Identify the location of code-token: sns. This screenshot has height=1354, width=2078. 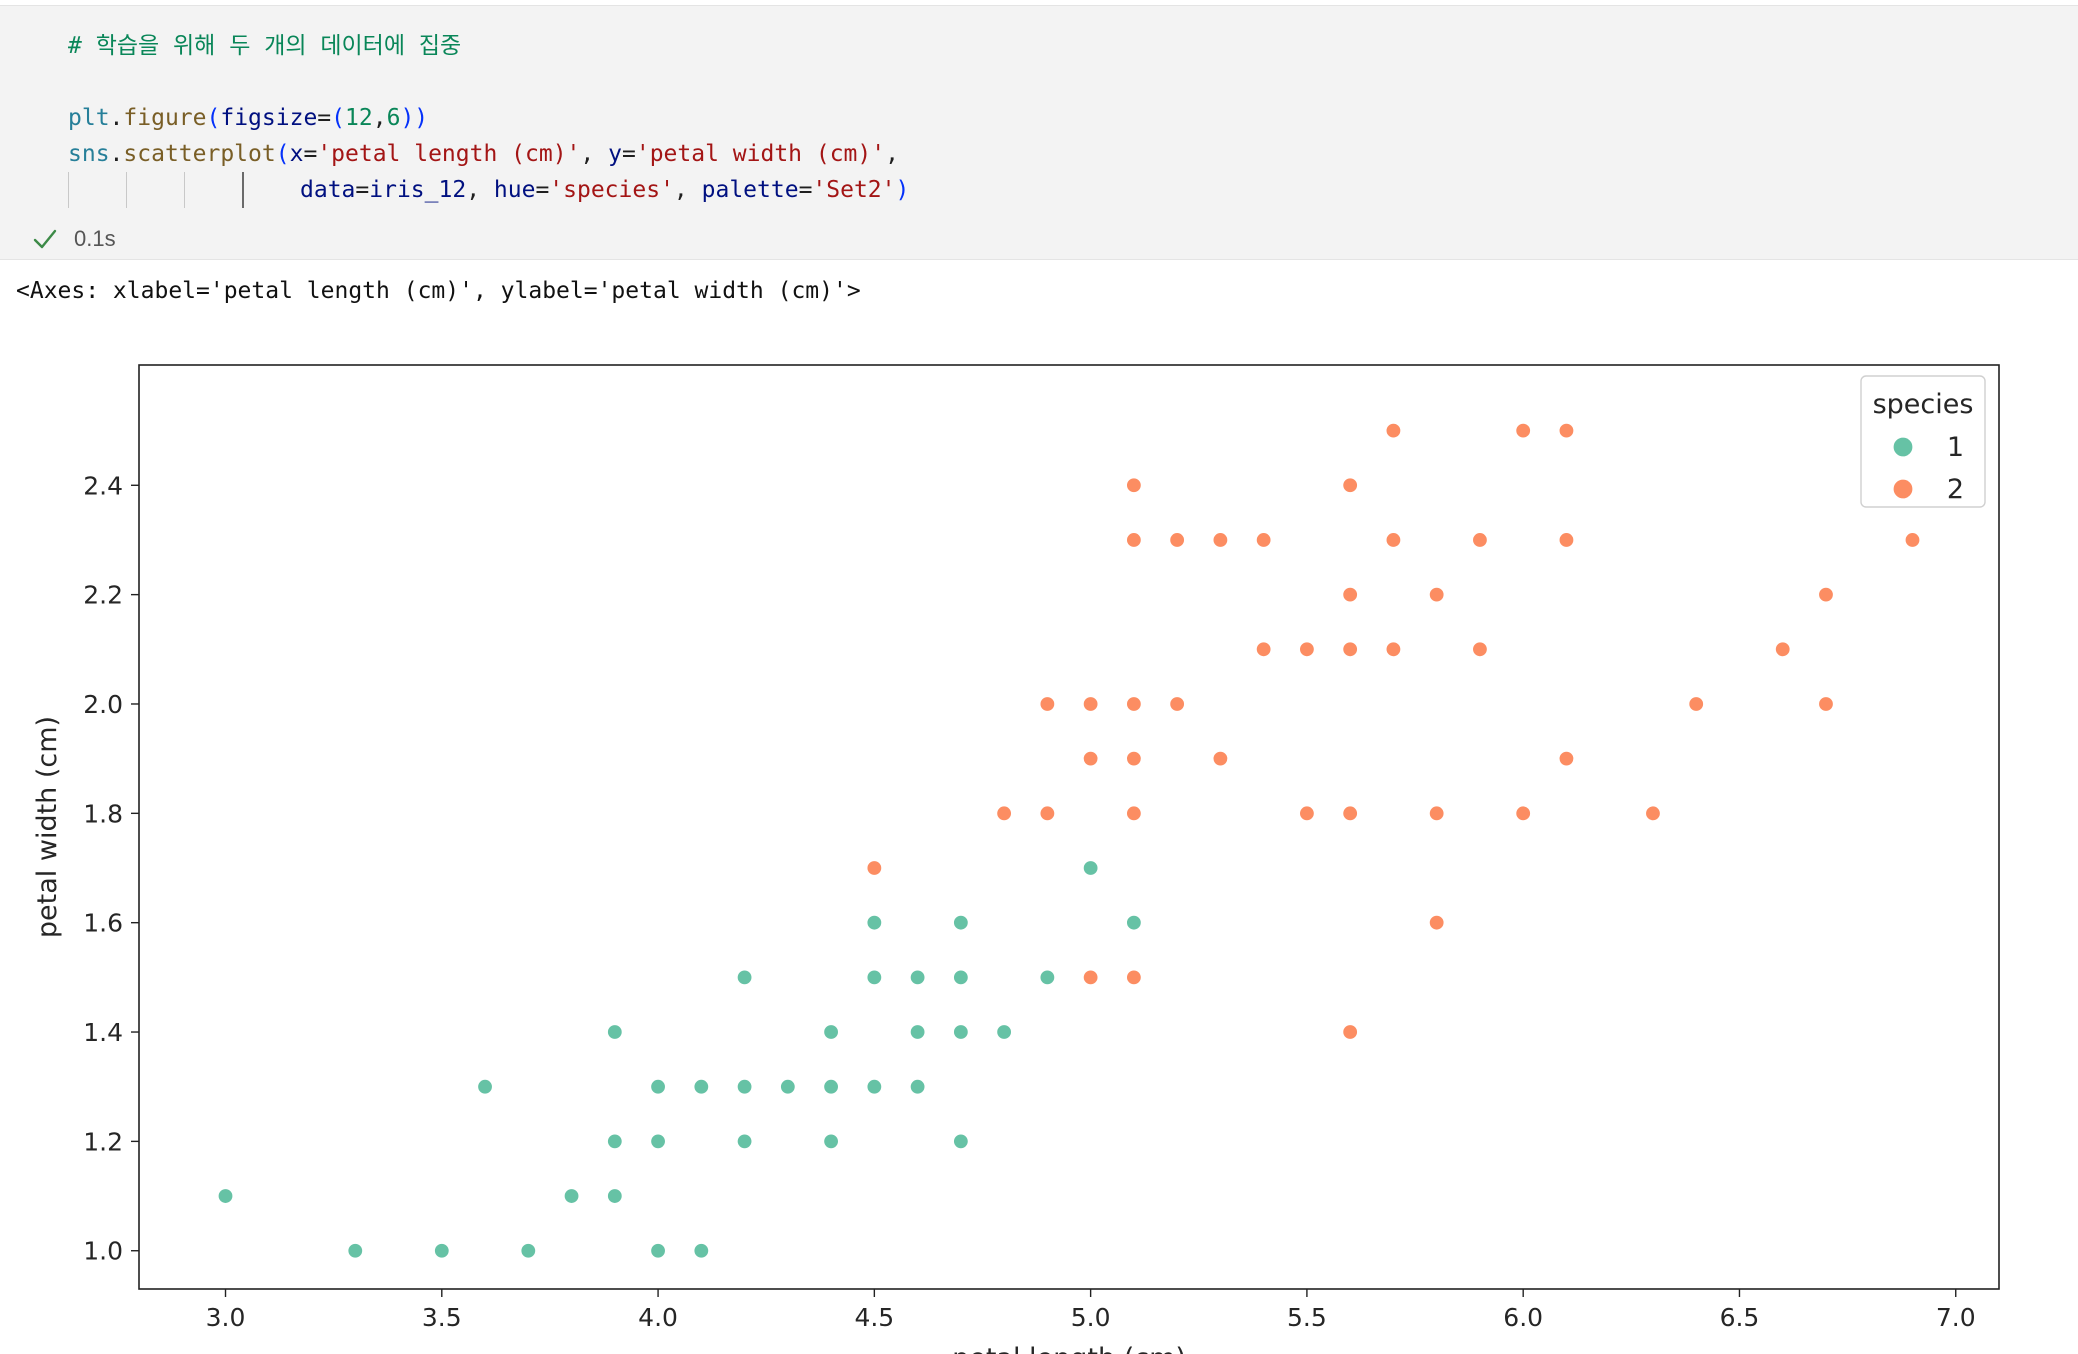
(89, 154).